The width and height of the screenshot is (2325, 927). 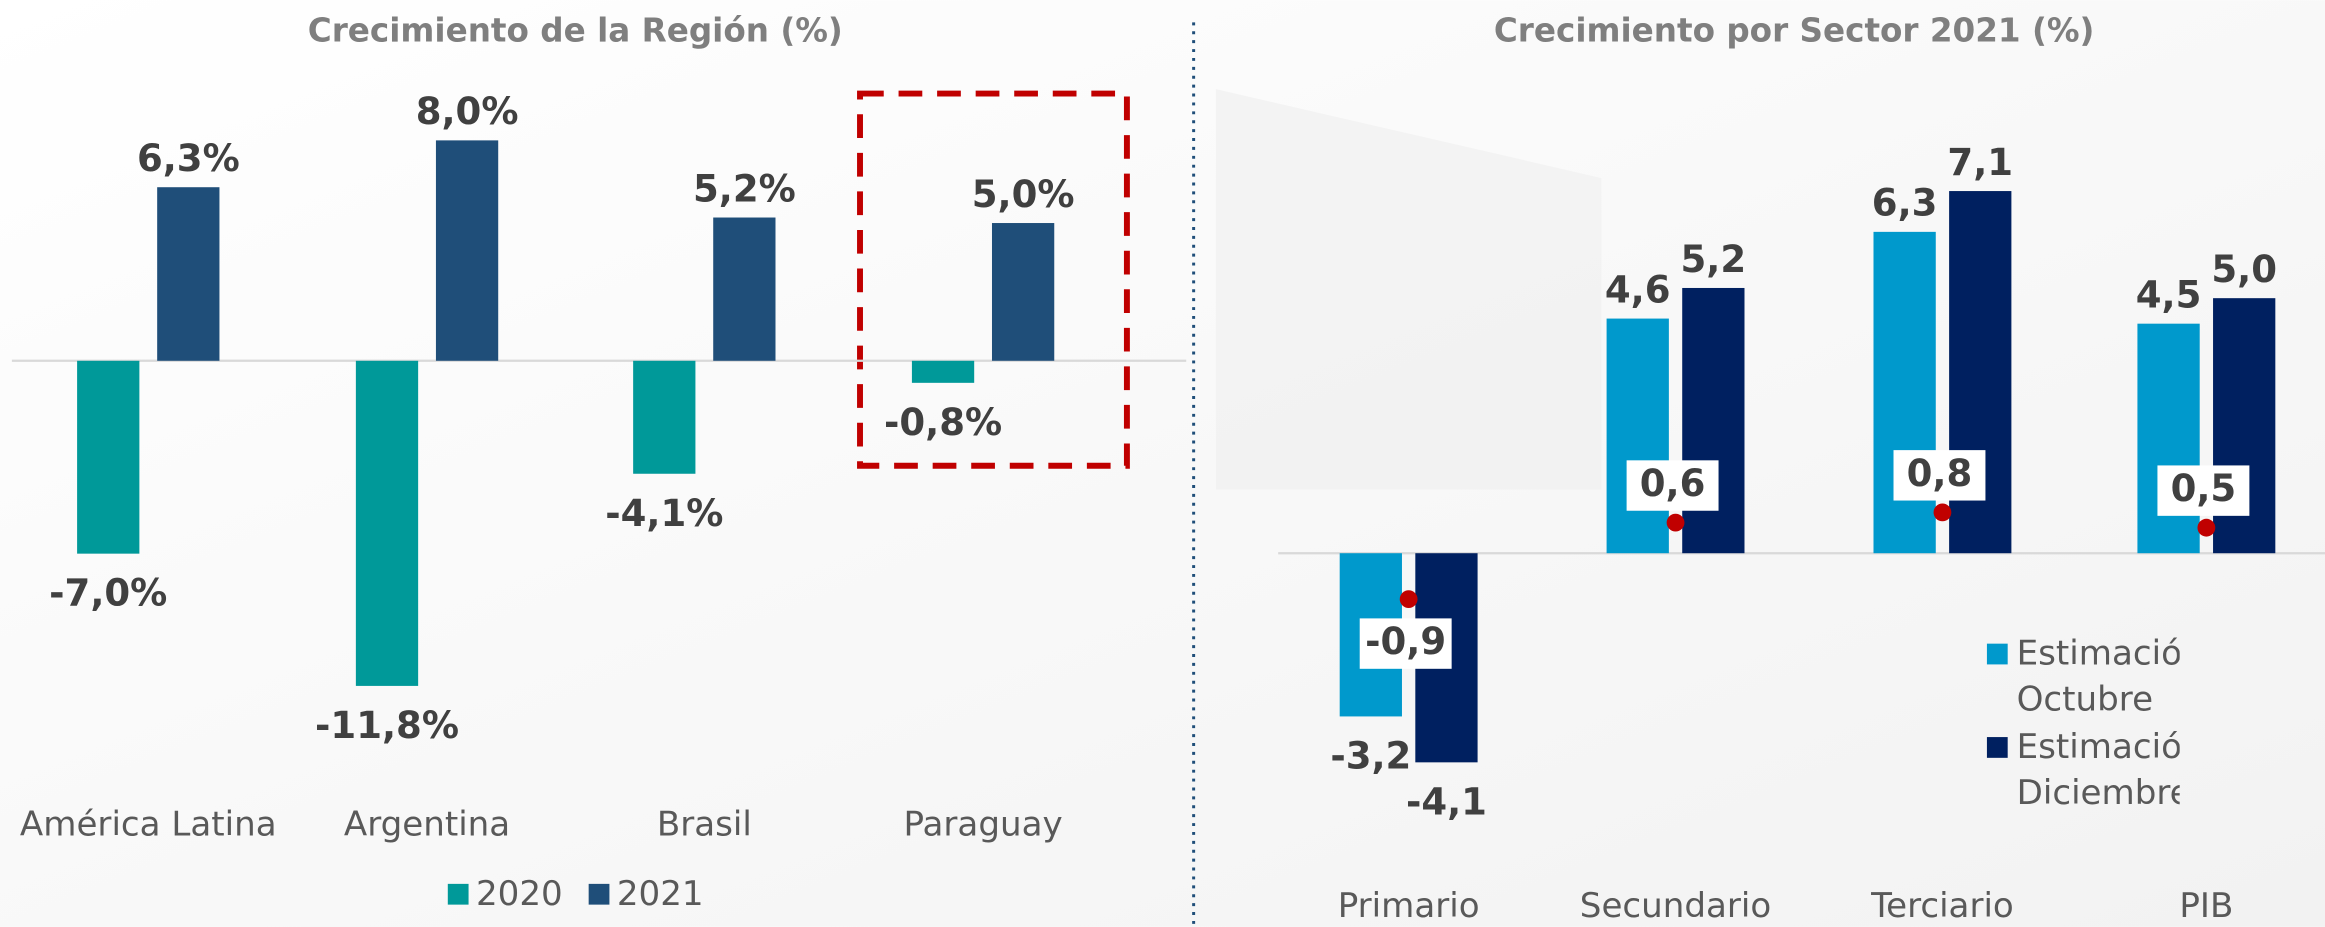 I want to click on value-label: 7,1, so click(x=1980, y=162).